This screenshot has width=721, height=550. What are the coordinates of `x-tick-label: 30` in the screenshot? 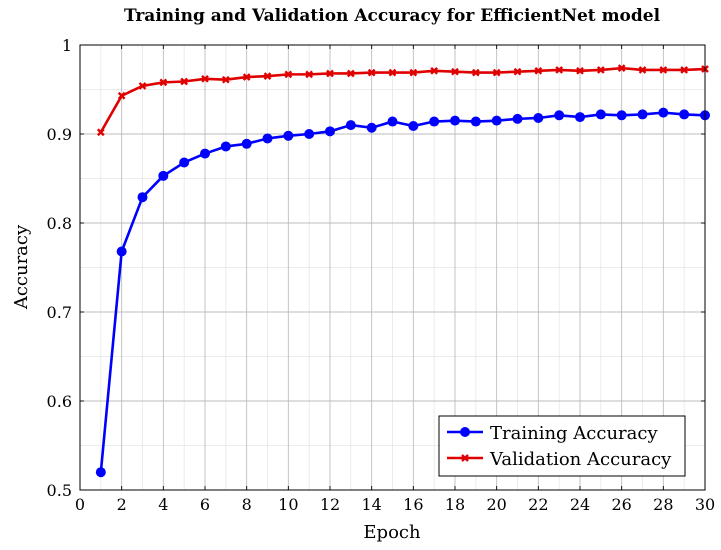 It's located at (705, 504).